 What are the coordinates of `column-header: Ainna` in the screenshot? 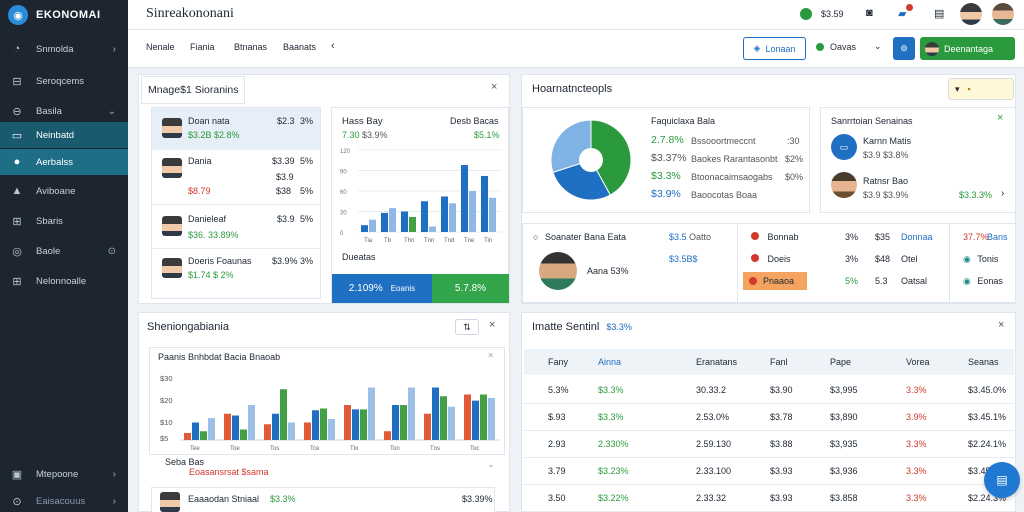 It's located at (610, 362).